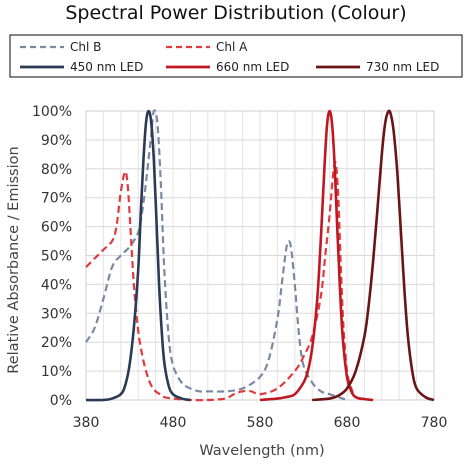 Image resolution: width=473 pixels, height=467 pixels. I want to click on y-tick-label: 90%, so click(56, 141).